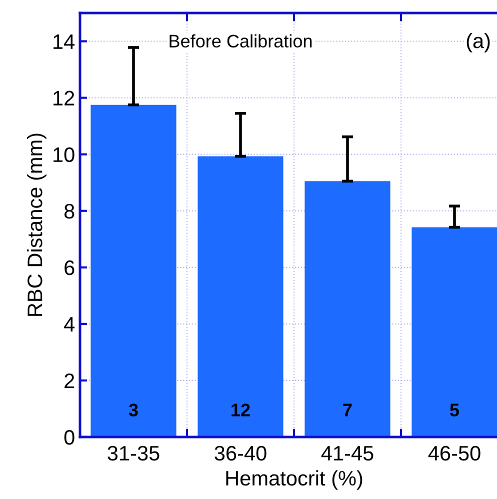 The width and height of the screenshot is (497, 499). What do you see at coordinates (241, 410) in the screenshot?
I see `annotation: 12` at bounding box center [241, 410].